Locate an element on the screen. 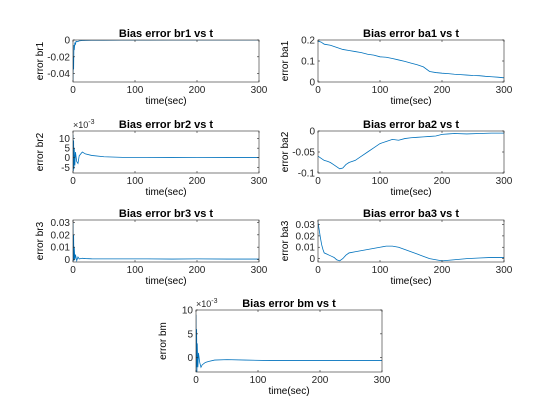 The height and width of the screenshot is (420, 560). subplot-title: Bias error br3 vs t is located at coordinates (166, 214).